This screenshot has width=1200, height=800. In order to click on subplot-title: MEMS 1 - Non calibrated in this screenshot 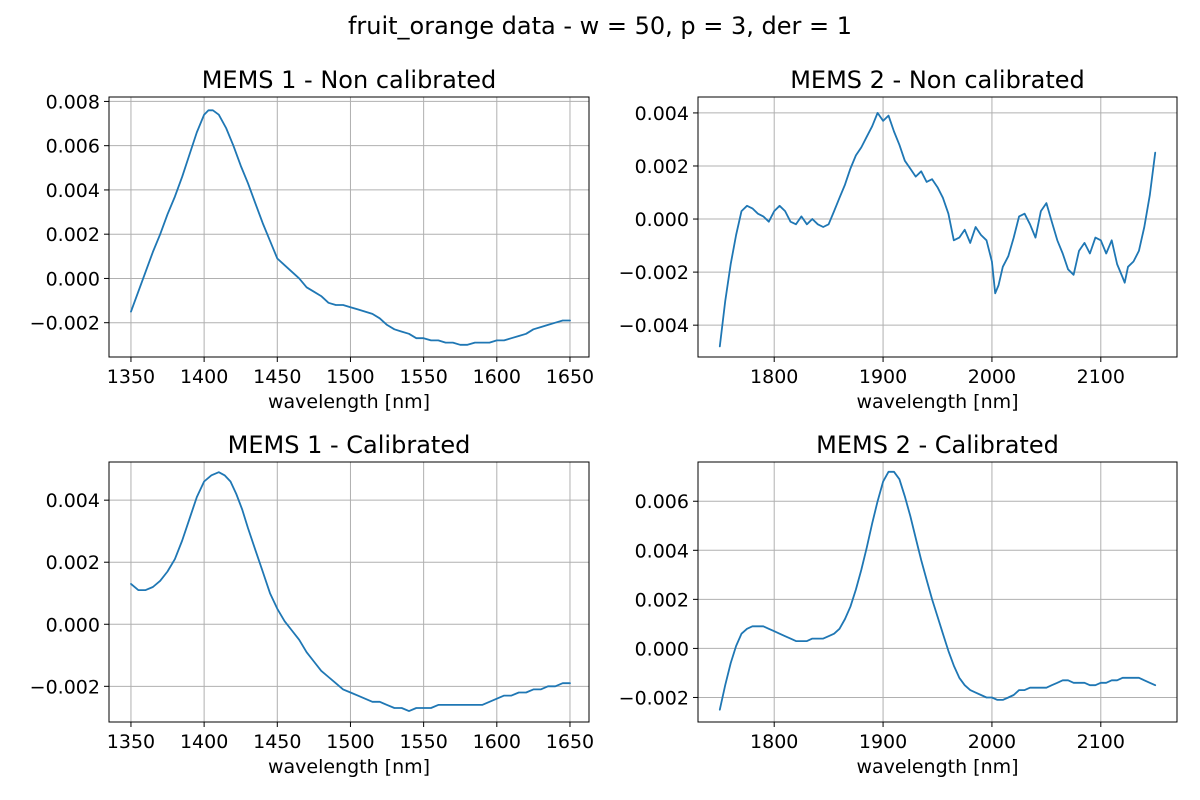, I will do `click(349, 80)`.